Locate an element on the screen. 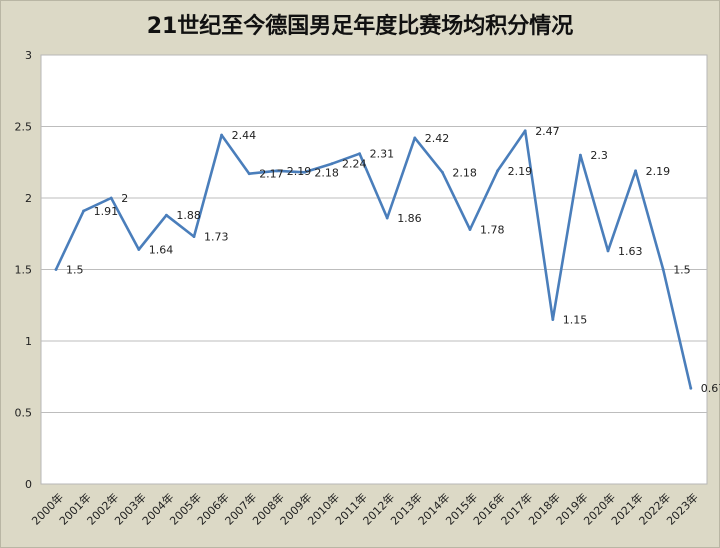 Image resolution: width=720 pixels, height=548 pixels. data-label: 1.15 is located at coordinates (575, 320).